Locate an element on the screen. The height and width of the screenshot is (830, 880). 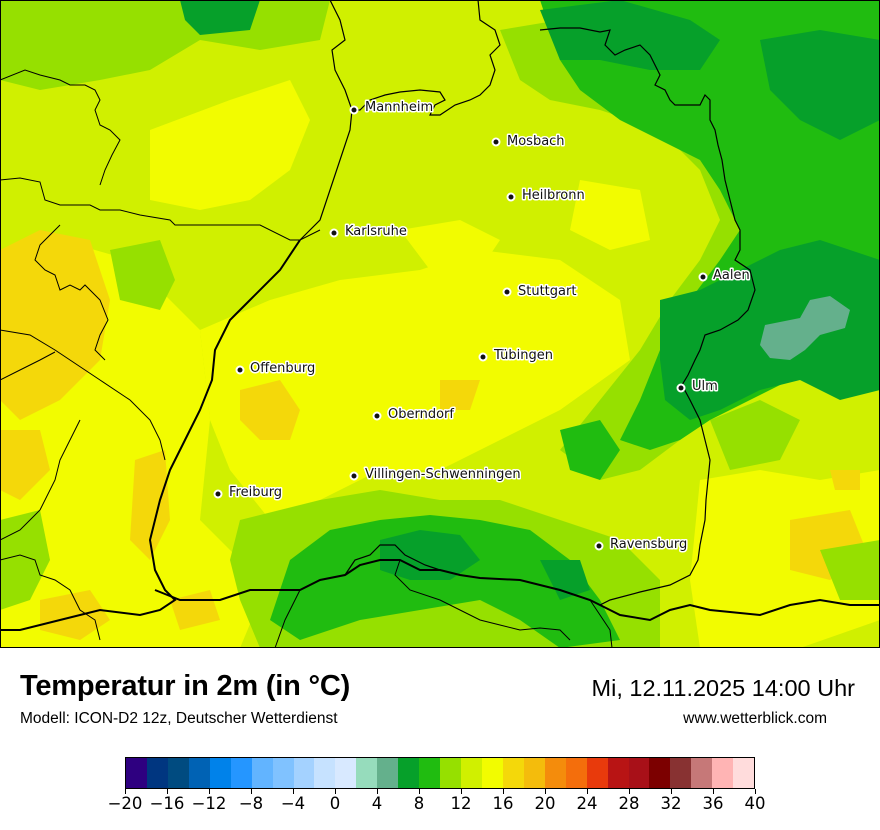
colorbar-tick-label: 28 is located at coordinates (629, 803).